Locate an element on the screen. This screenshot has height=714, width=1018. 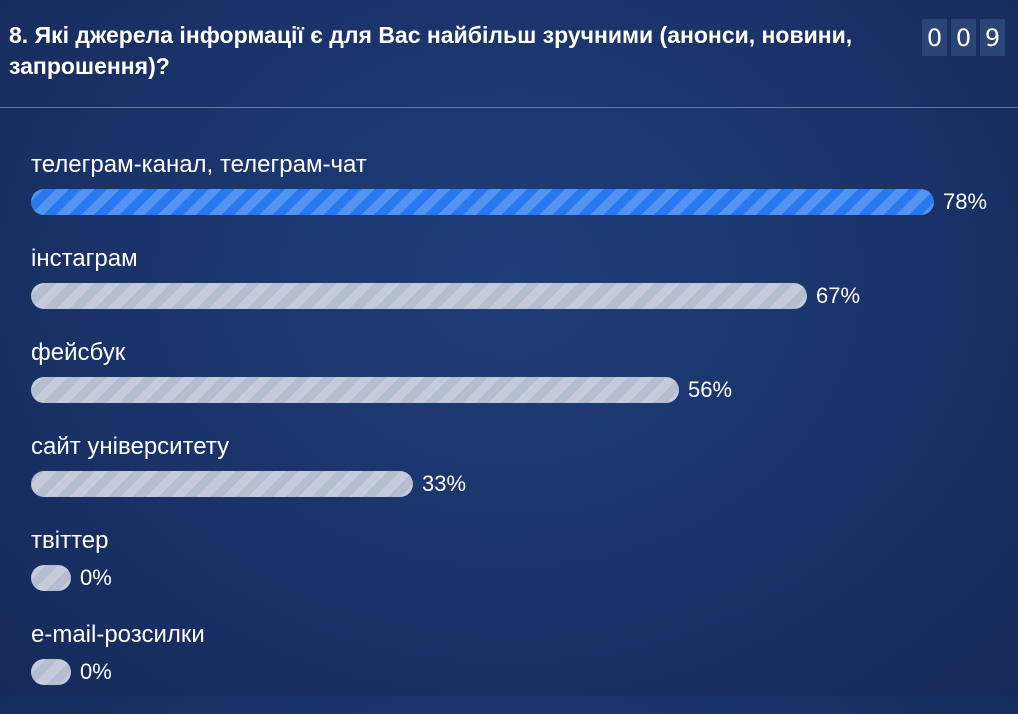
result-row: телеграм-канал, телеграм-чат 78% is located at coordinates (509, 197).